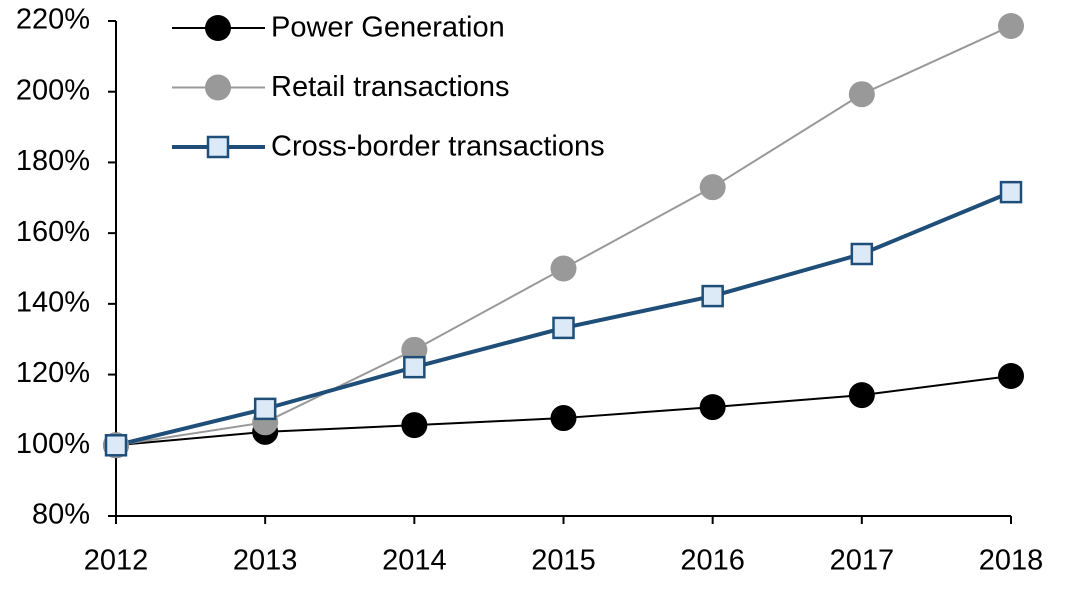  Describe the element at coordinates (1011, 561) in the screenshot. I see `x-tick-label: 2018` at that location.